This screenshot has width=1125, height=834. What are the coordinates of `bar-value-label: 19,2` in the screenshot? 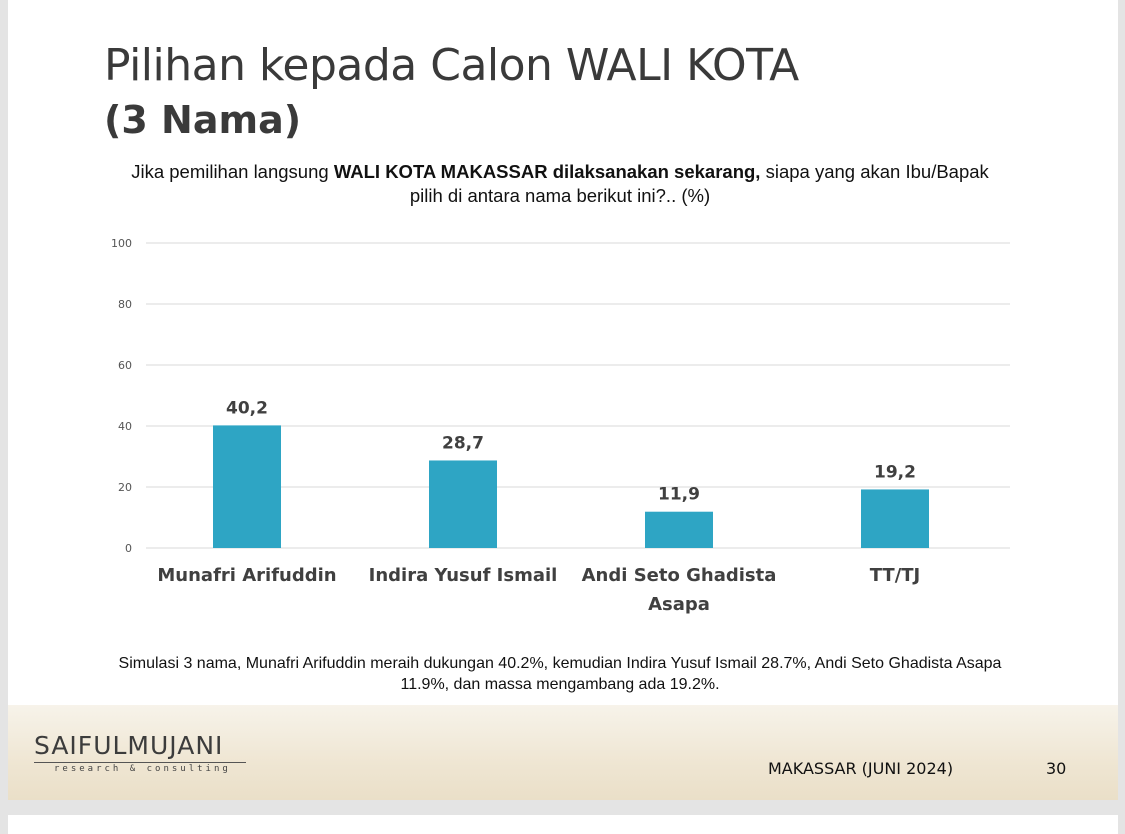 It's located at (895, 472).